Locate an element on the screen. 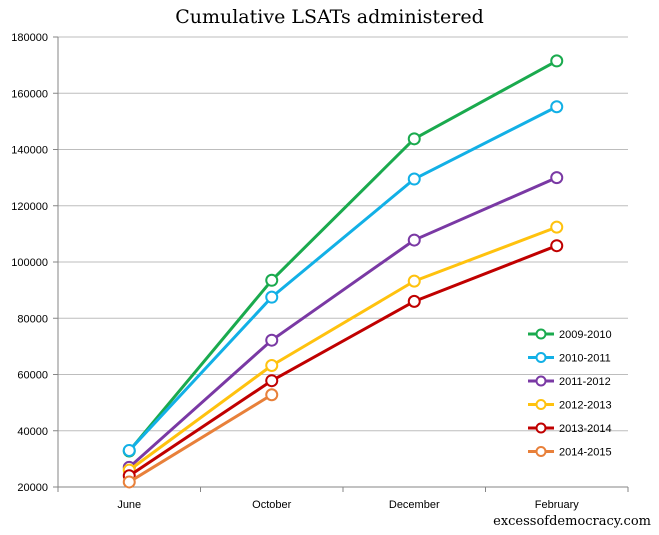 The width and height of the screenshot is (659, 535). legend-item: 2013-2014 is located at coordinates (570, 428).